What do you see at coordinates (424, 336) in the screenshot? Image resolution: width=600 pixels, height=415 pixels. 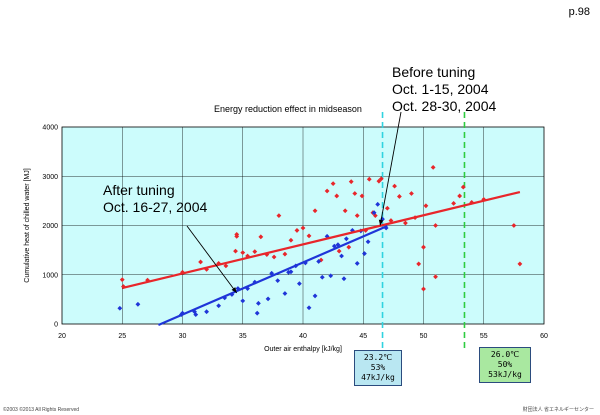 I see `x-tick-label: 50` at bounding box center [424, 336].